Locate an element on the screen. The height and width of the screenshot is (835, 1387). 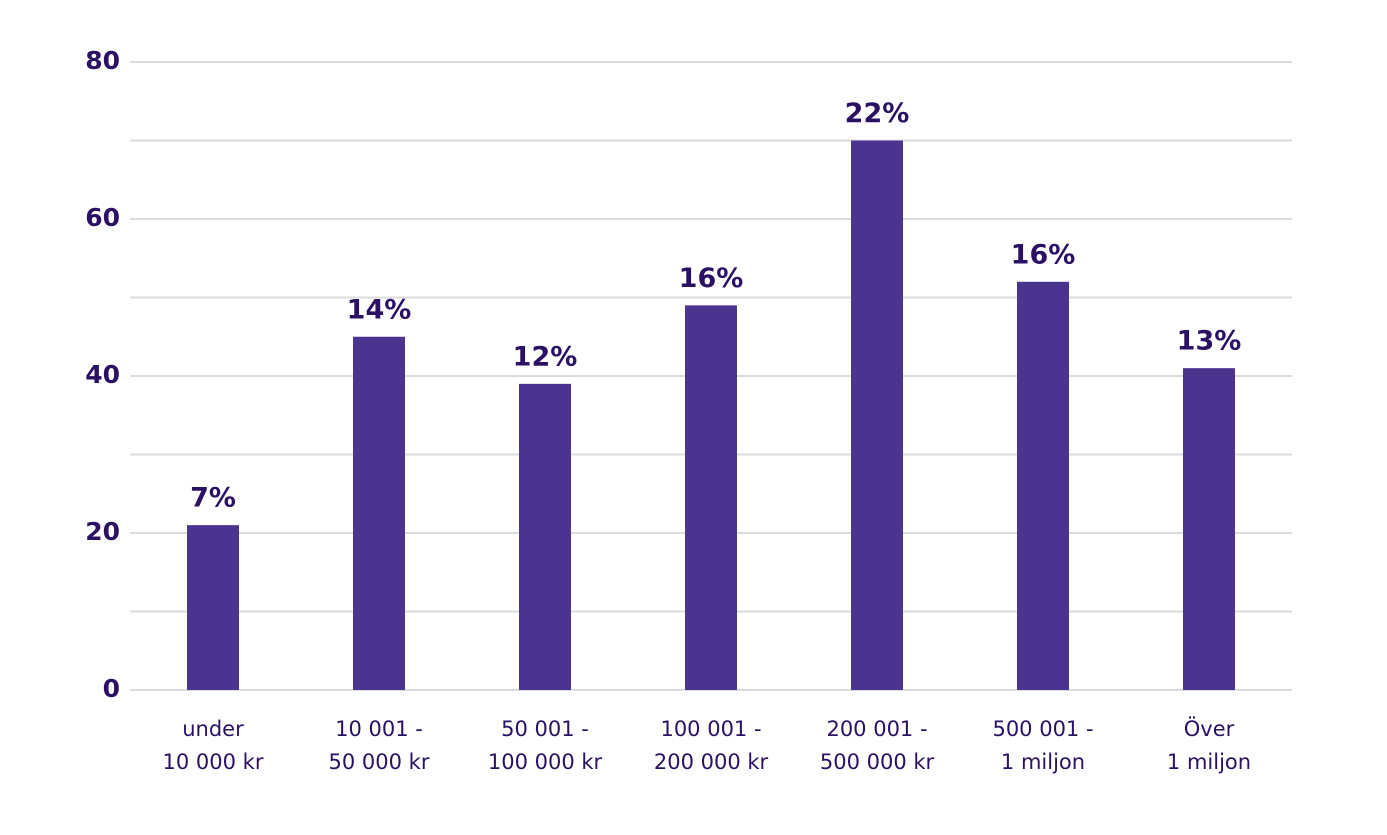
data-label: 13% is located at coordinates (1209, 341).